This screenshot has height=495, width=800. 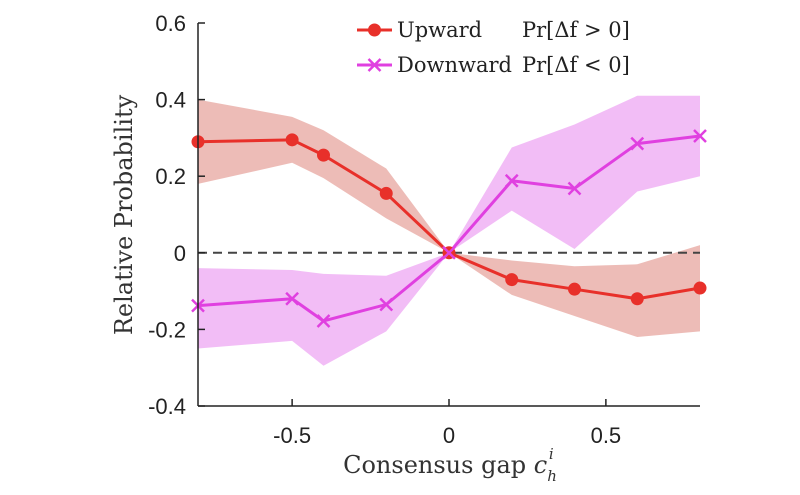 What do you see at coordinates (124, 214) in the screenshot?
I see `y-axis-label: Relative Probability` at bounding box center [124, 214].